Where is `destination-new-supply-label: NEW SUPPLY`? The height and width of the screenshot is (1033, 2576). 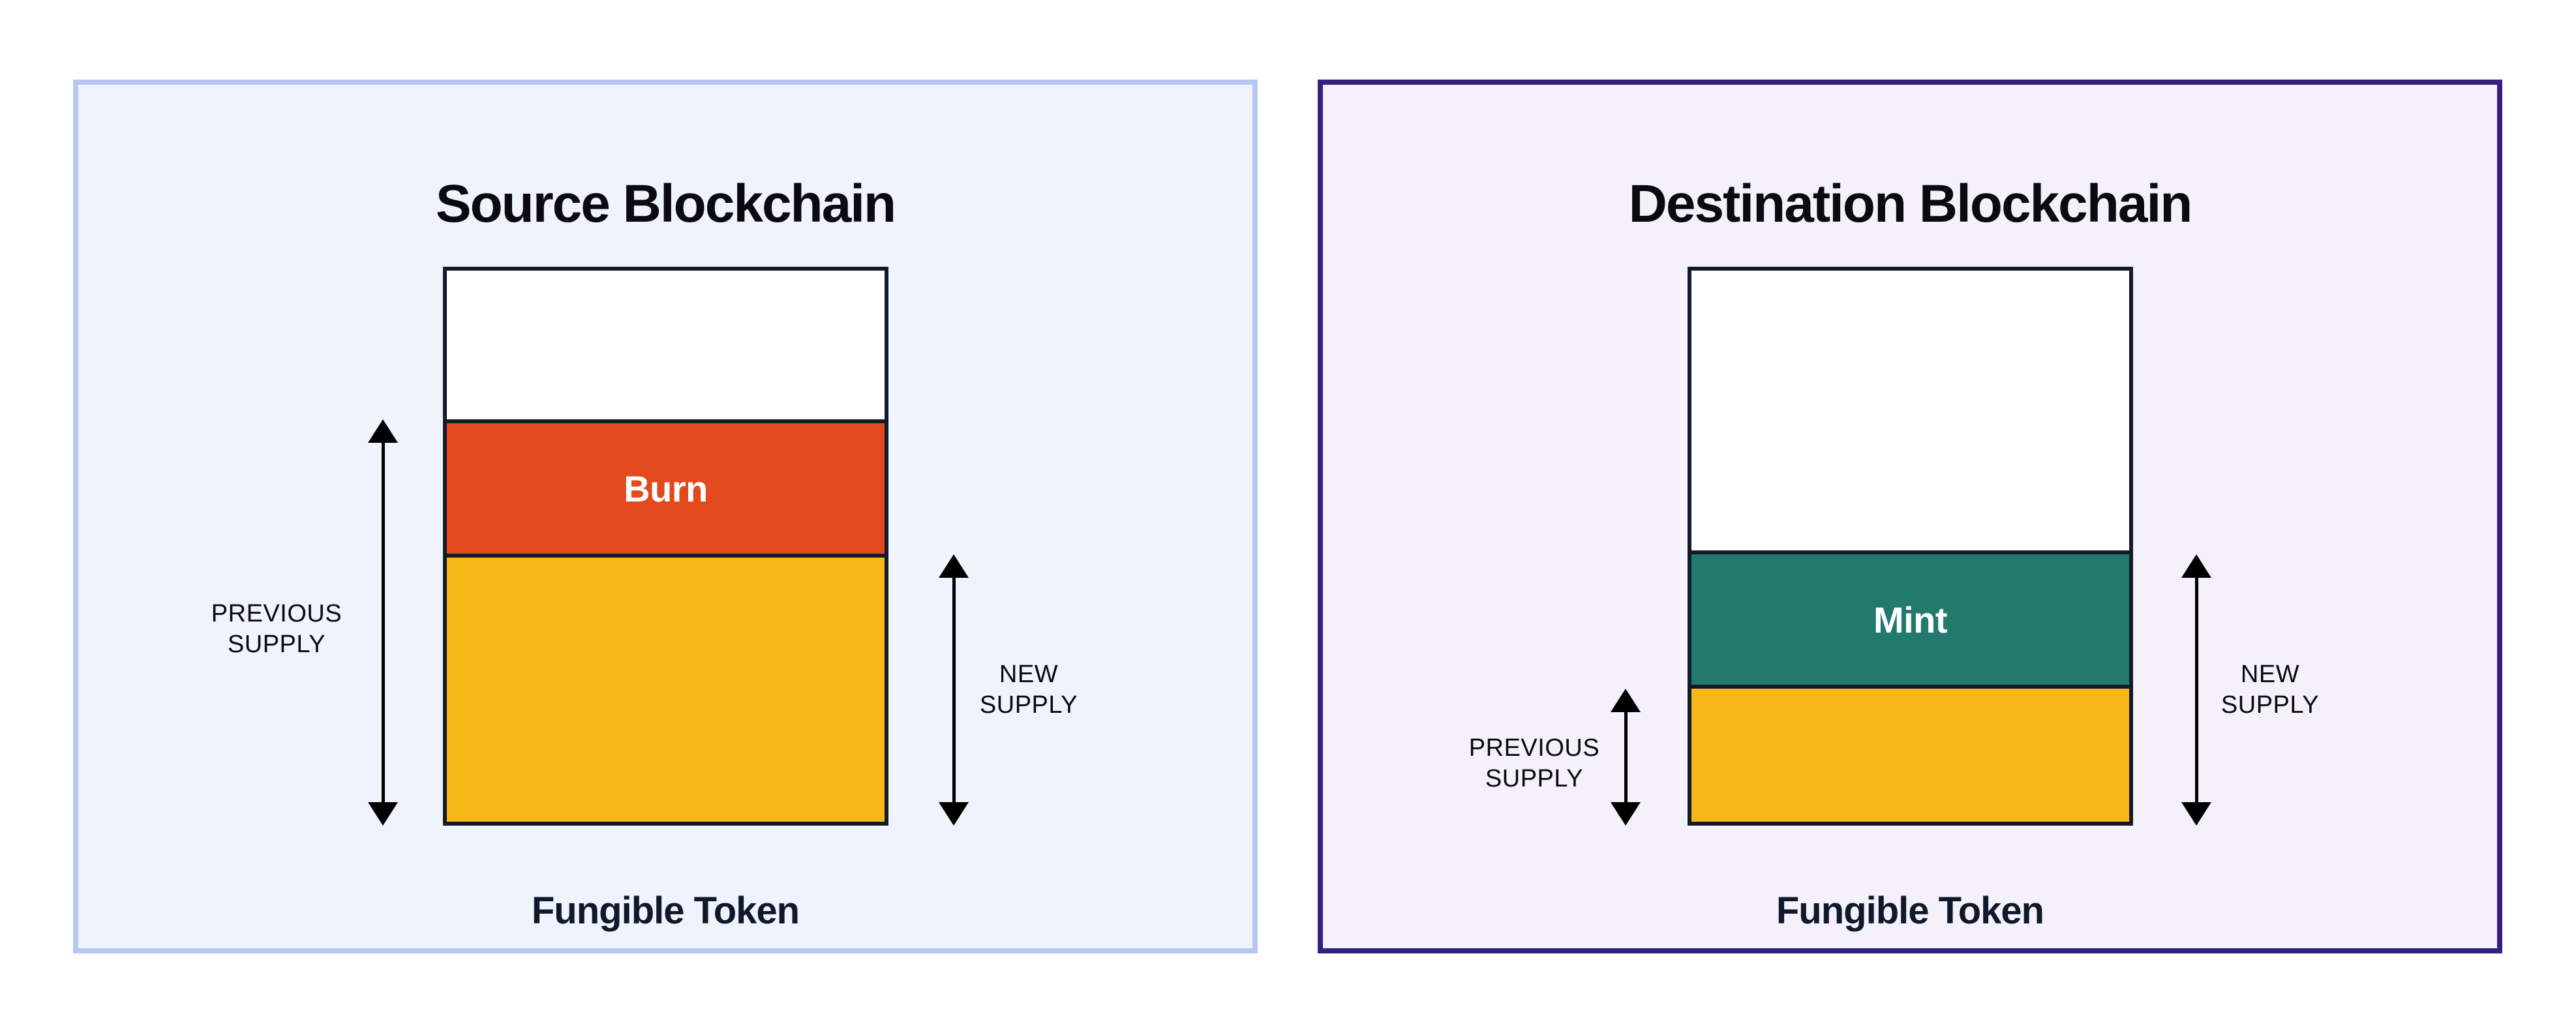
destination-new-supply-label: NEW SUPPLY is located at coordinates (2270, 690).